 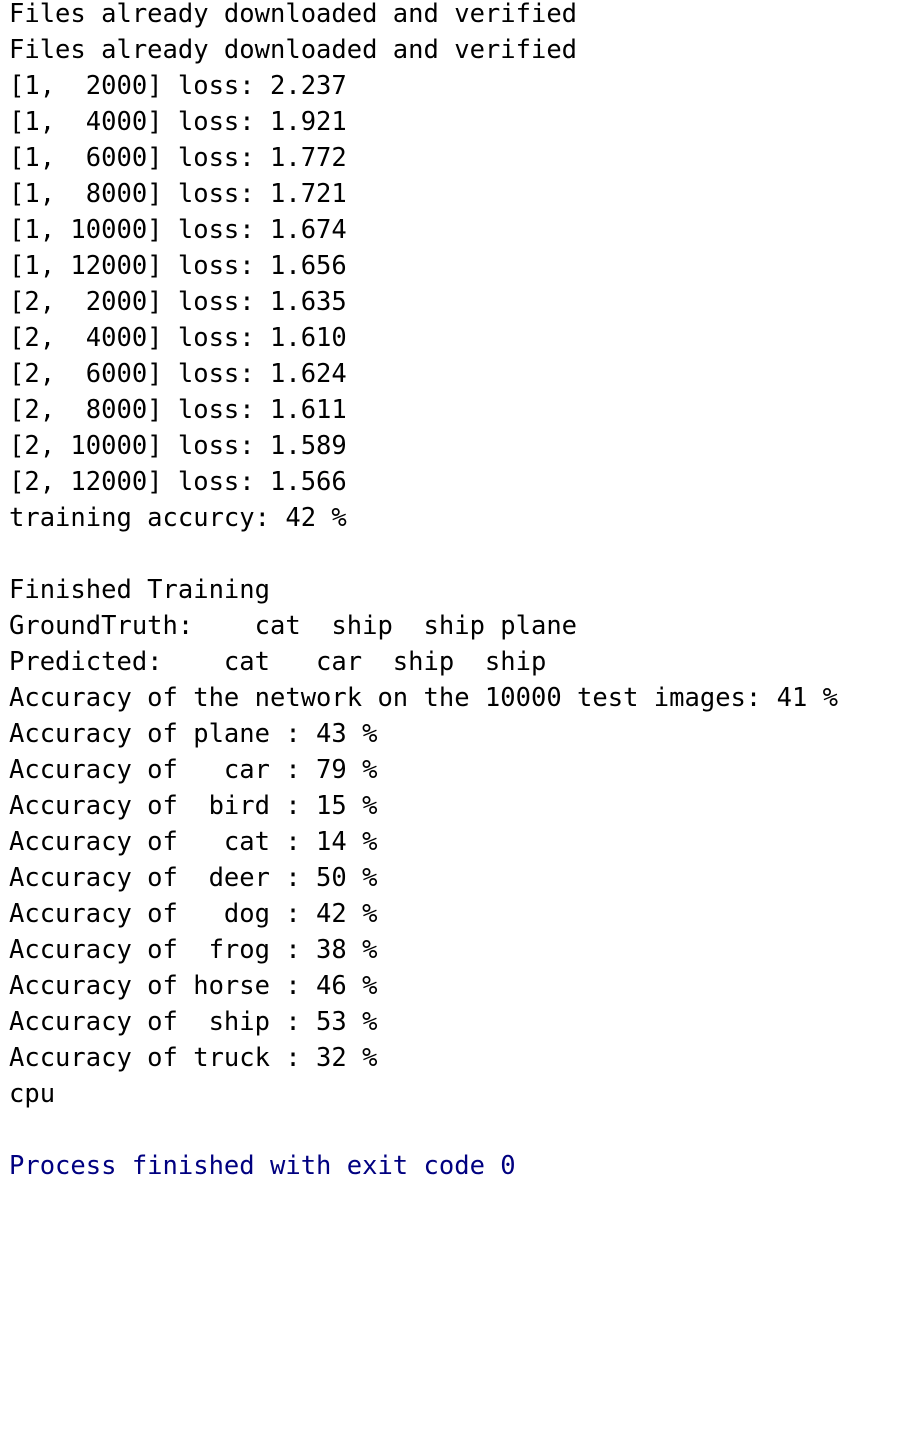 What do you see at coordinates (178, 302) in the screenshot?
I see `console-line: [2, 2000] loss: 1.635` at bounding box center [178, 302].